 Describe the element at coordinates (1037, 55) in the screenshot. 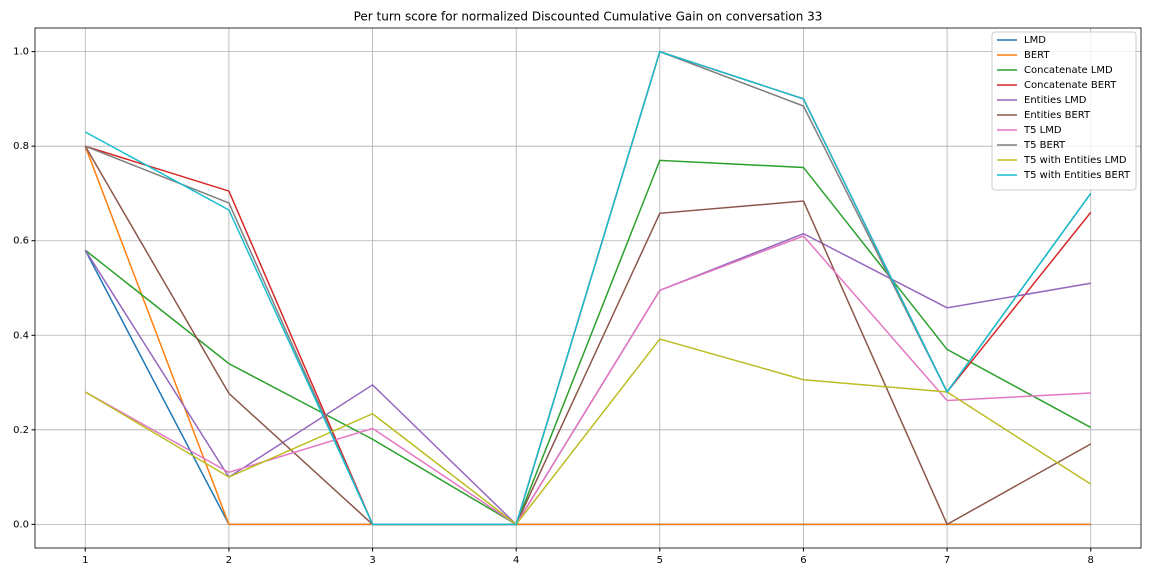

I see `legend-label: BERT` at that location.